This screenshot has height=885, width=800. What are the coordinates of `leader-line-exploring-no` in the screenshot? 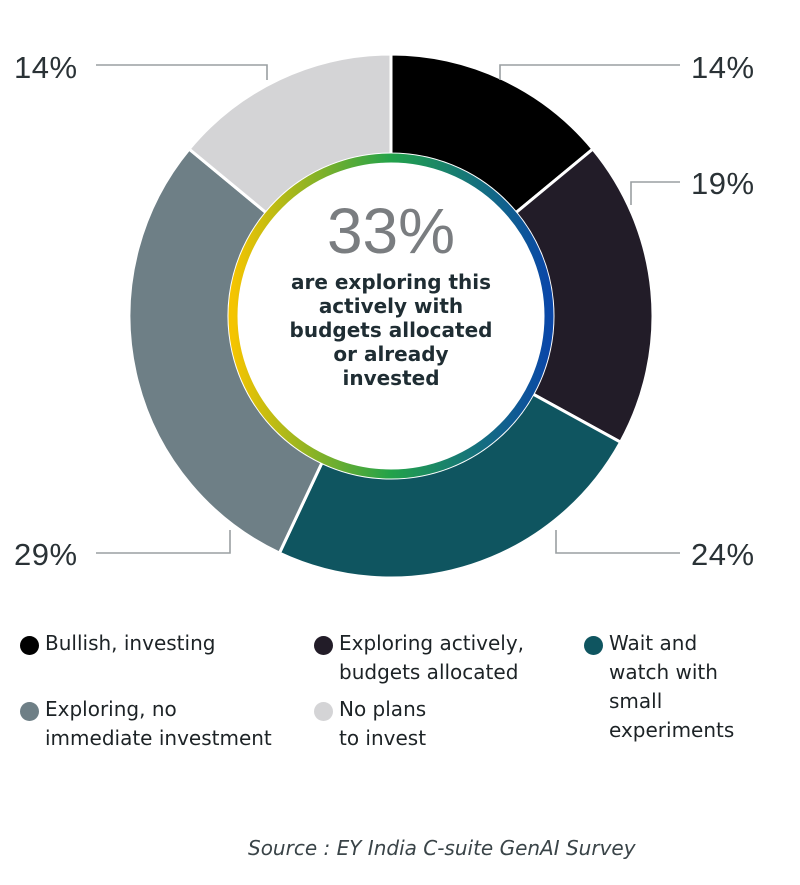 It's located at (163, 542).